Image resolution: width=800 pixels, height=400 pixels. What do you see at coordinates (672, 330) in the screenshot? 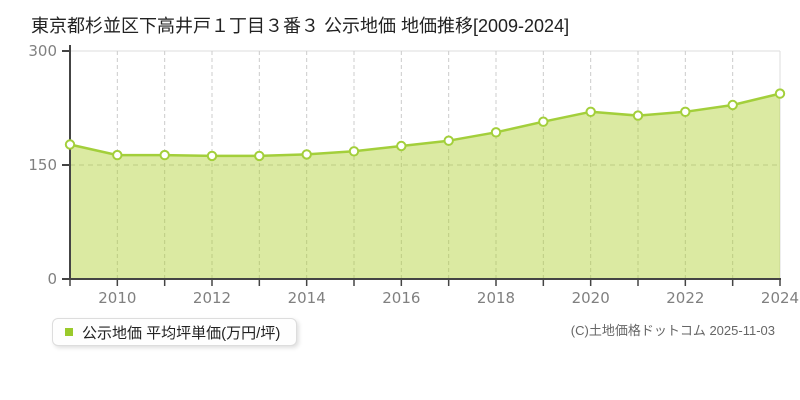
I see `copyright: (C)土地価格ドットコム 2025-11-03` at bounding box center [672, 330].